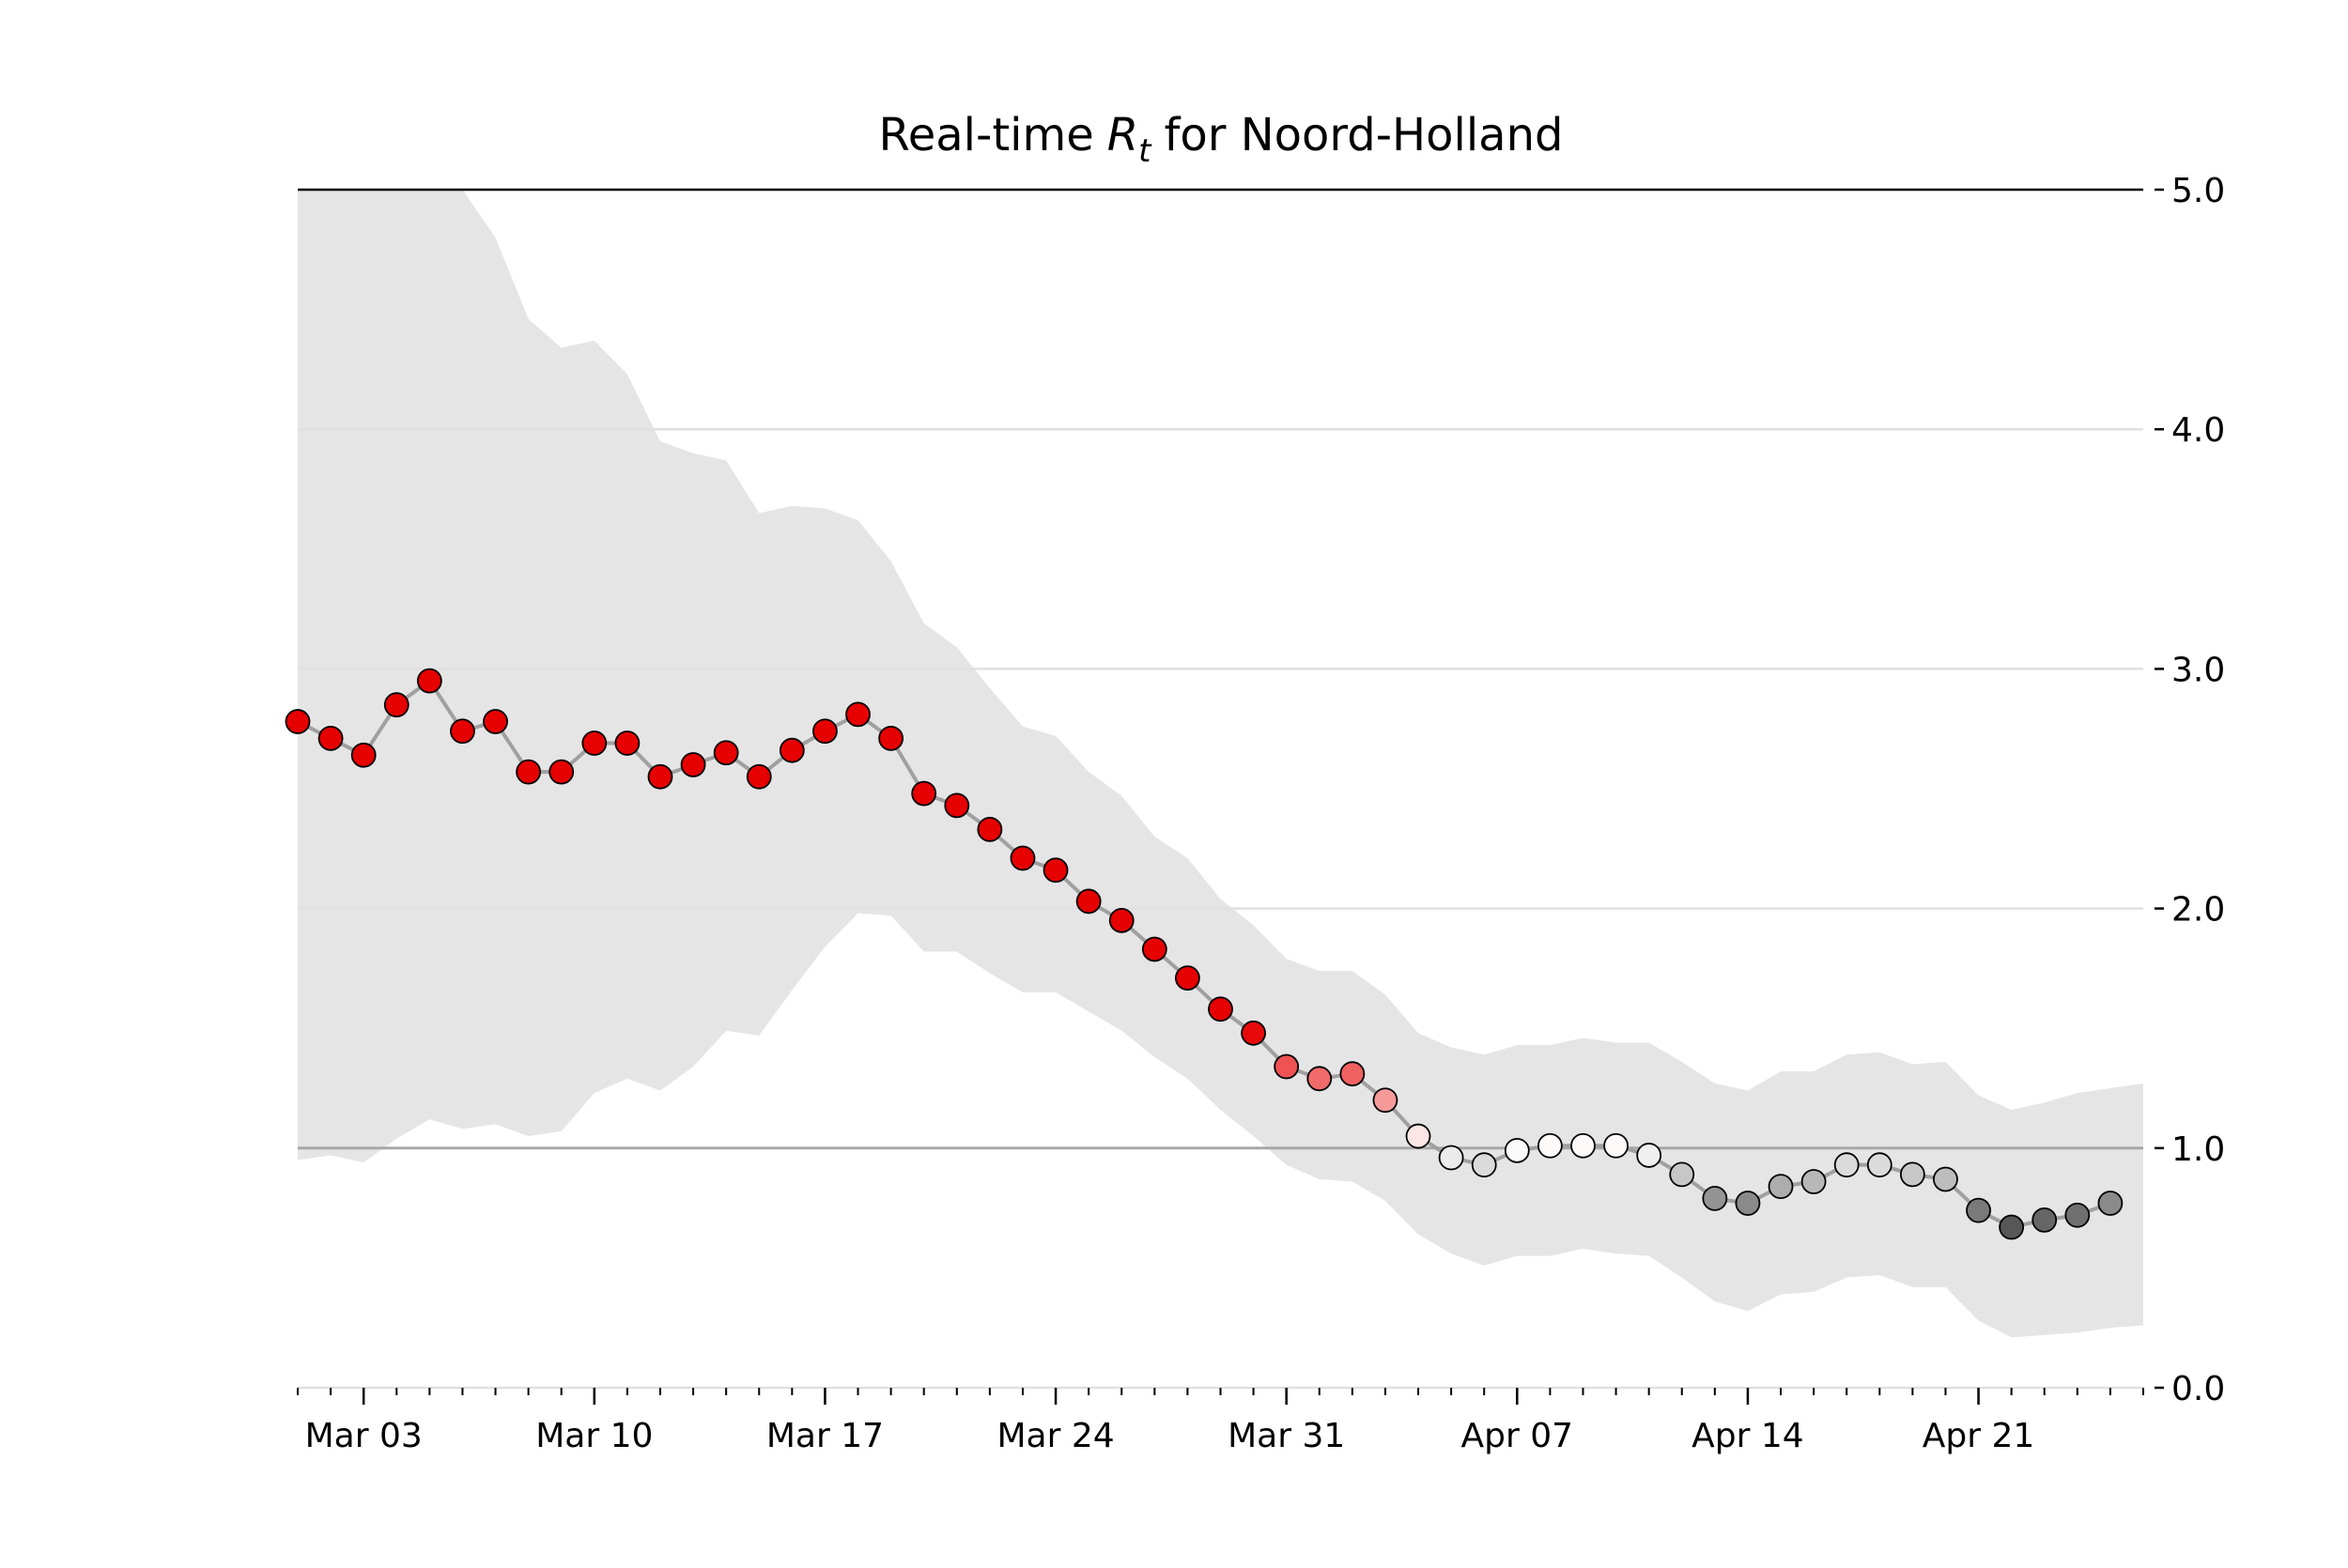 This screenshot has height=1568, width=2348. I want to click on title-suffix: for Noord-Holland, so click(1363, 135).